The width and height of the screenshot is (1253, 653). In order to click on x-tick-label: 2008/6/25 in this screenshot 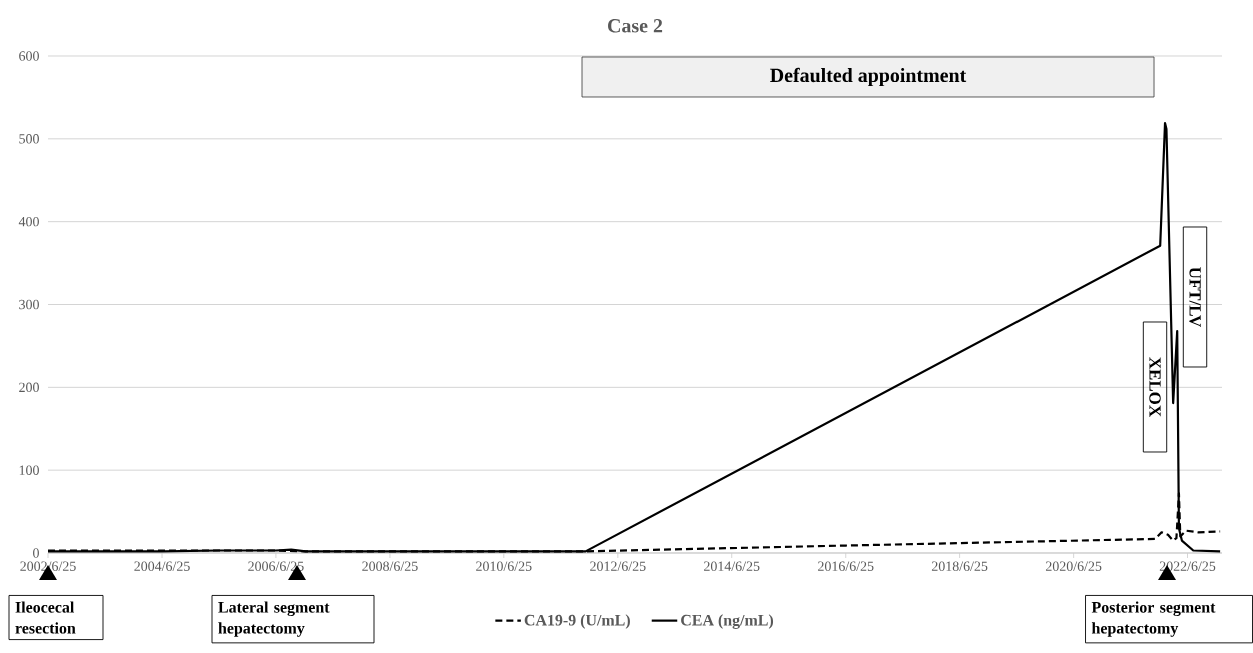, I will do `click(390, 566)`.